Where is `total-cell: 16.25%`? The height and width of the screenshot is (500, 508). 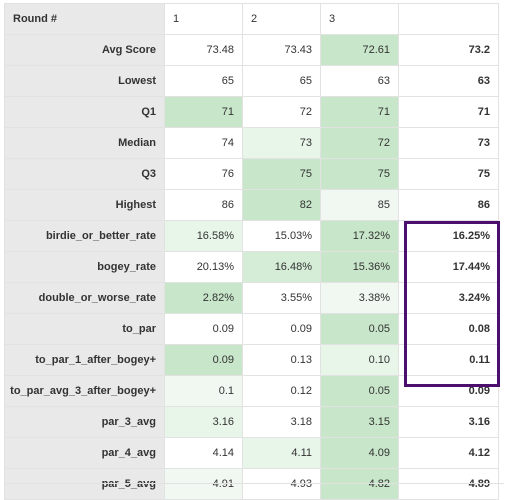 total-cell: 16.25% is located at coordinates (448, 236).